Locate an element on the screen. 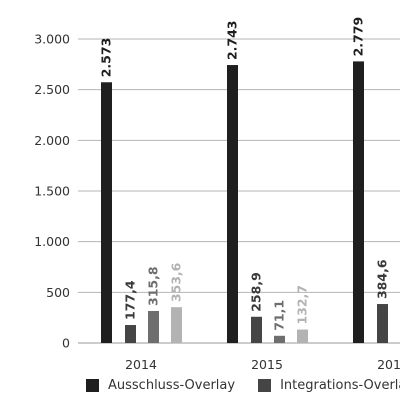 This screenshot has width=400, height=400. legend-label-integration: Integrations-Overlay is located at coordinates (340, 385).